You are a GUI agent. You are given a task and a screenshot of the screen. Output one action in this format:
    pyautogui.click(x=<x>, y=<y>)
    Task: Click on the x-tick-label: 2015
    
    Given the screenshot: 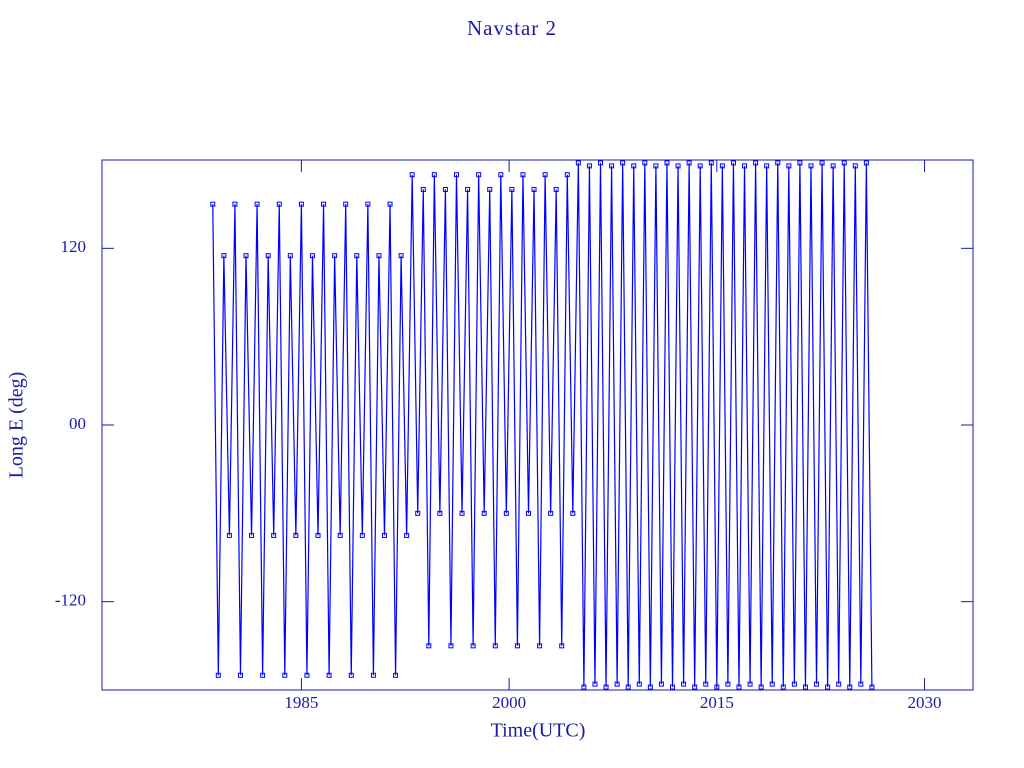 What is the action you would take?
    pyautogui.click(x=717, y=702)
    